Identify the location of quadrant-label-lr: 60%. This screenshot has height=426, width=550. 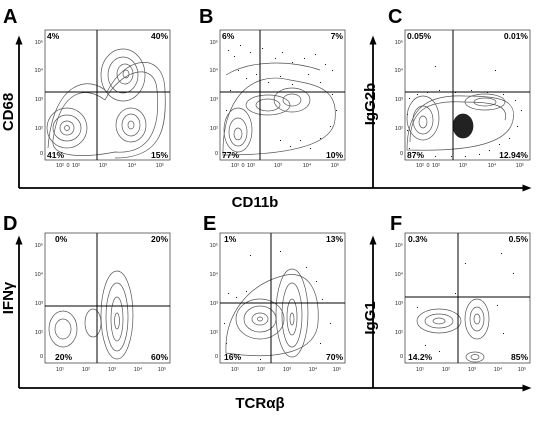
(159, 357).